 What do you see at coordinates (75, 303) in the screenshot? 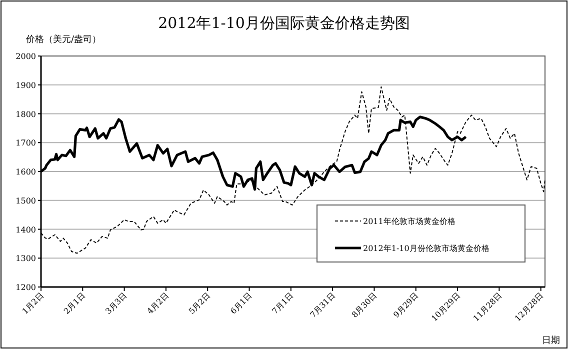
I see `x-tick-label: 2月1日` at bounding box center [75, 303].